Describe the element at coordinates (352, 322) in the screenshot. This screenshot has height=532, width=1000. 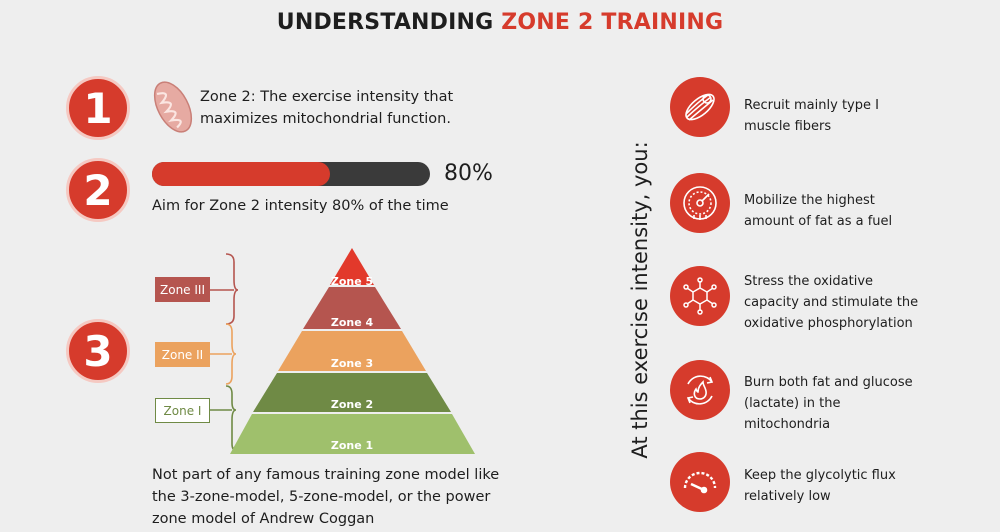
I see `pyramid-label-4: Zone 4` at that location.